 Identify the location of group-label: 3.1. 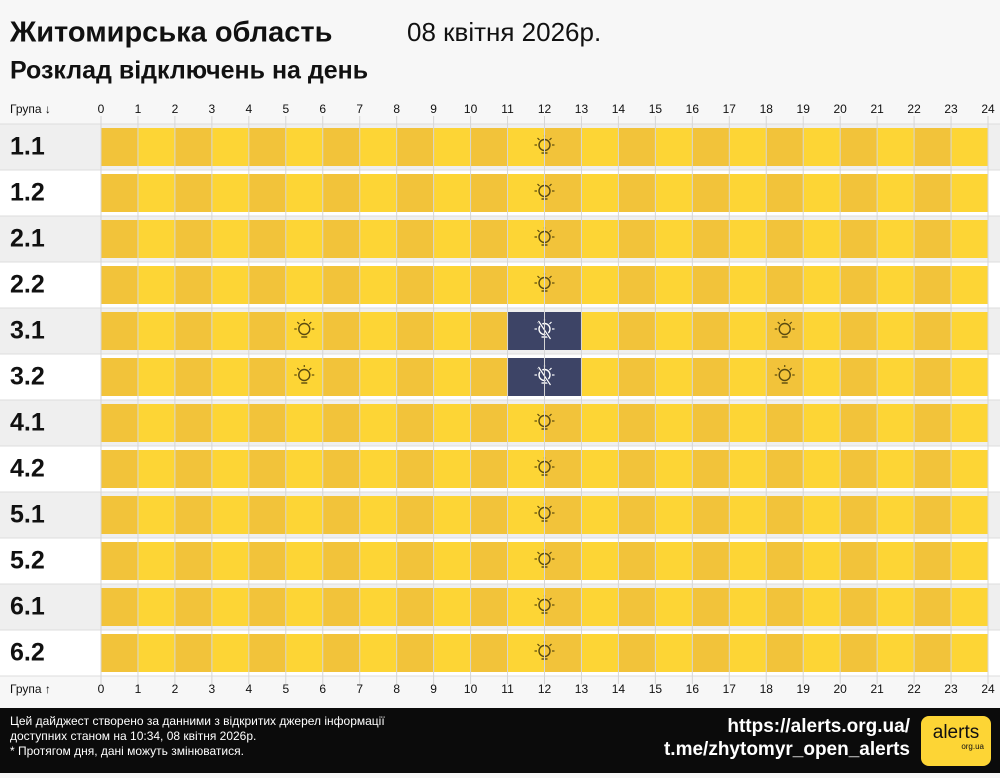
(27, 331).